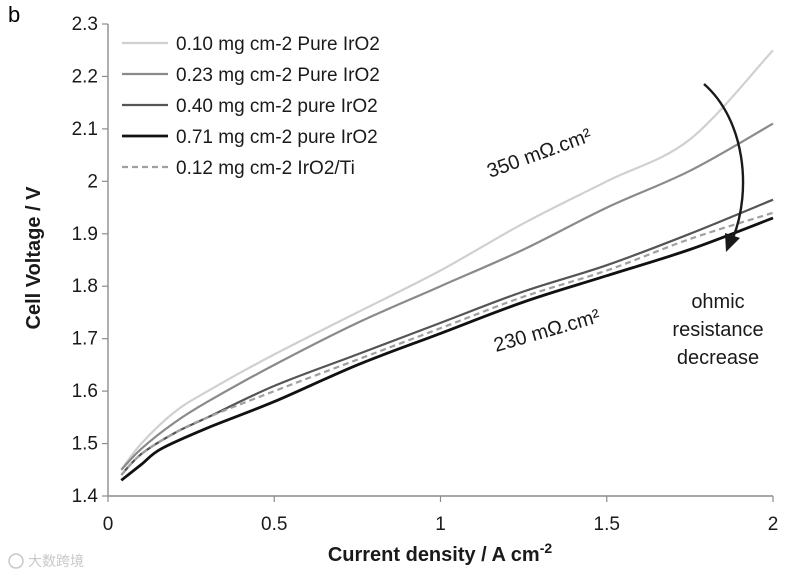 Image resolution: width=804 pixels, height=577 pixels. I want to click on x-tick-label: 2, so click(773, 524).